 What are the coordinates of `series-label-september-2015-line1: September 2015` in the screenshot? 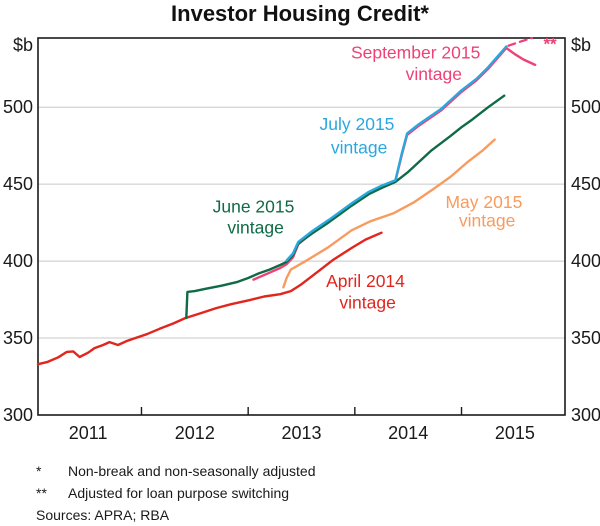 It's located at (415, 53).